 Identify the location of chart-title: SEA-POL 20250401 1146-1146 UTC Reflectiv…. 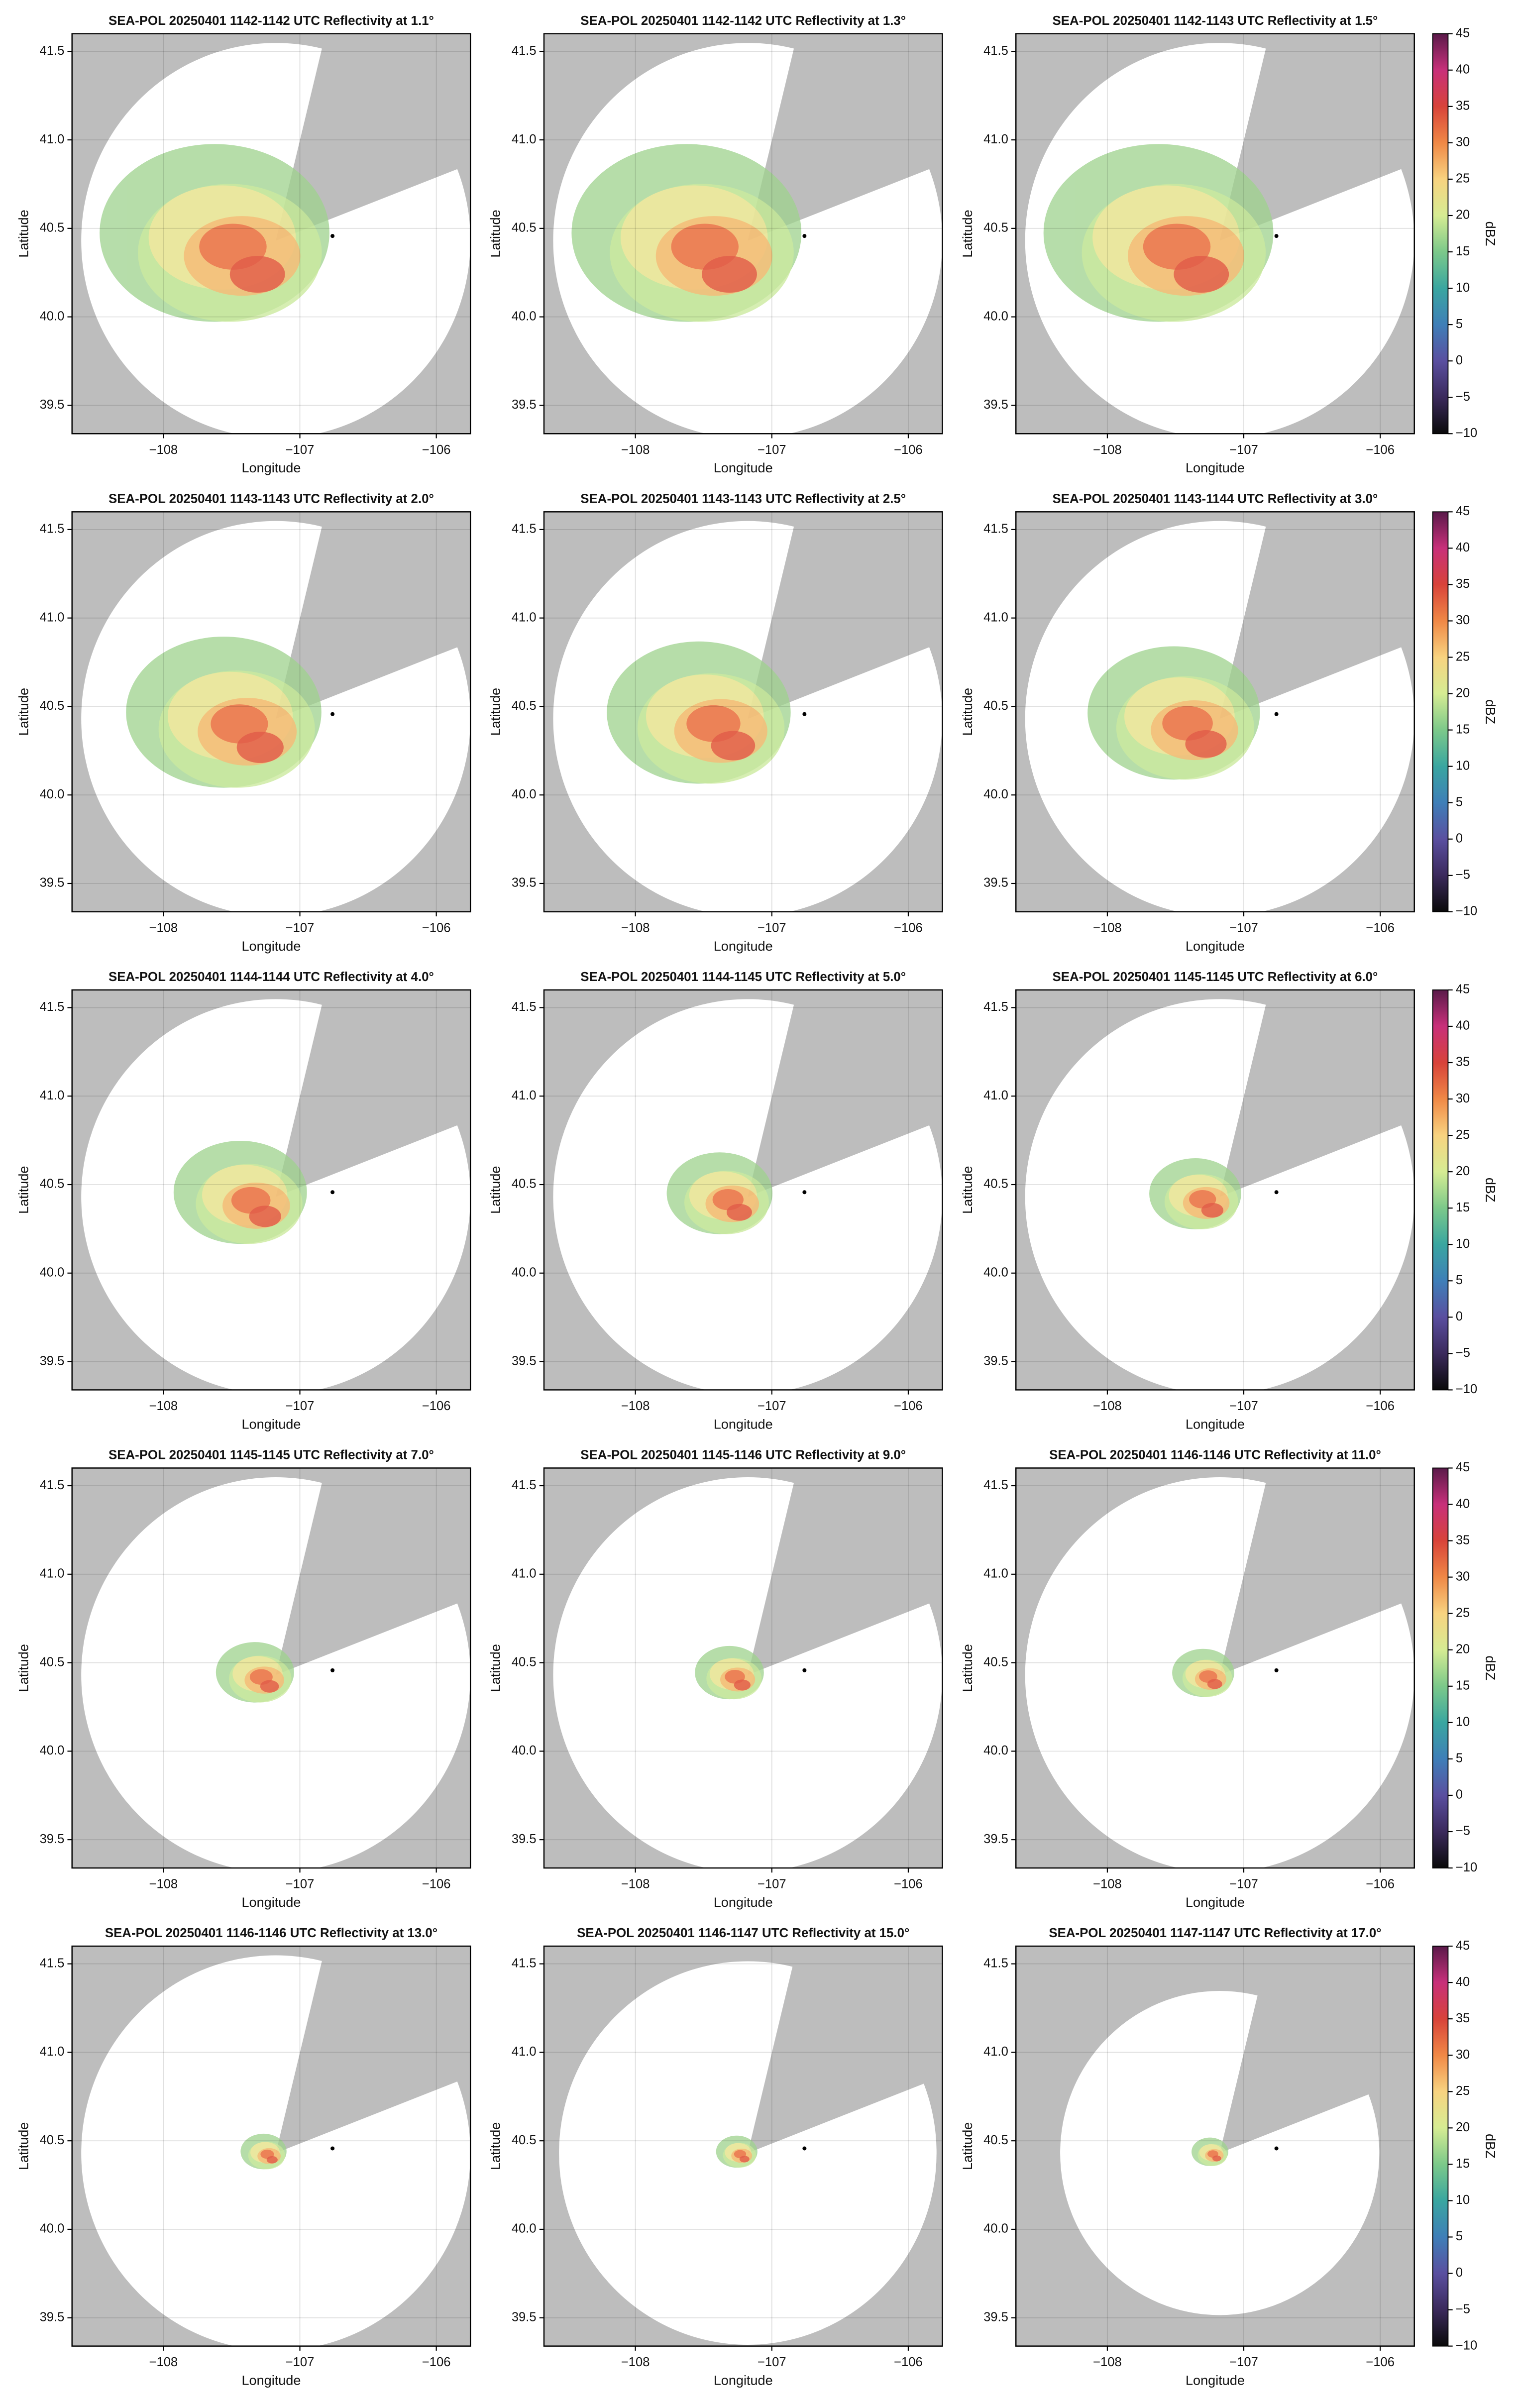
(1215, 1455).